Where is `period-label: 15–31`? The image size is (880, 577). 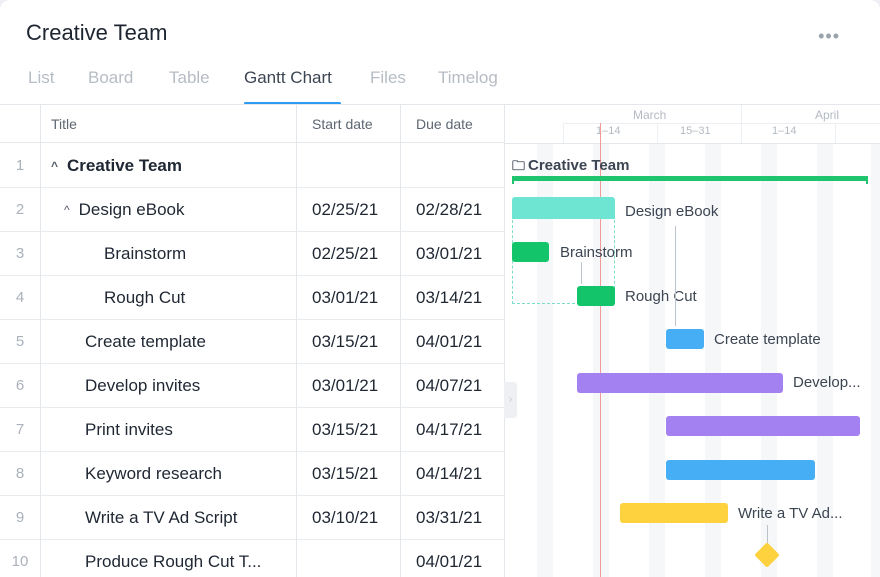 period-label: 15–31 is located at coordinates (695, 131).